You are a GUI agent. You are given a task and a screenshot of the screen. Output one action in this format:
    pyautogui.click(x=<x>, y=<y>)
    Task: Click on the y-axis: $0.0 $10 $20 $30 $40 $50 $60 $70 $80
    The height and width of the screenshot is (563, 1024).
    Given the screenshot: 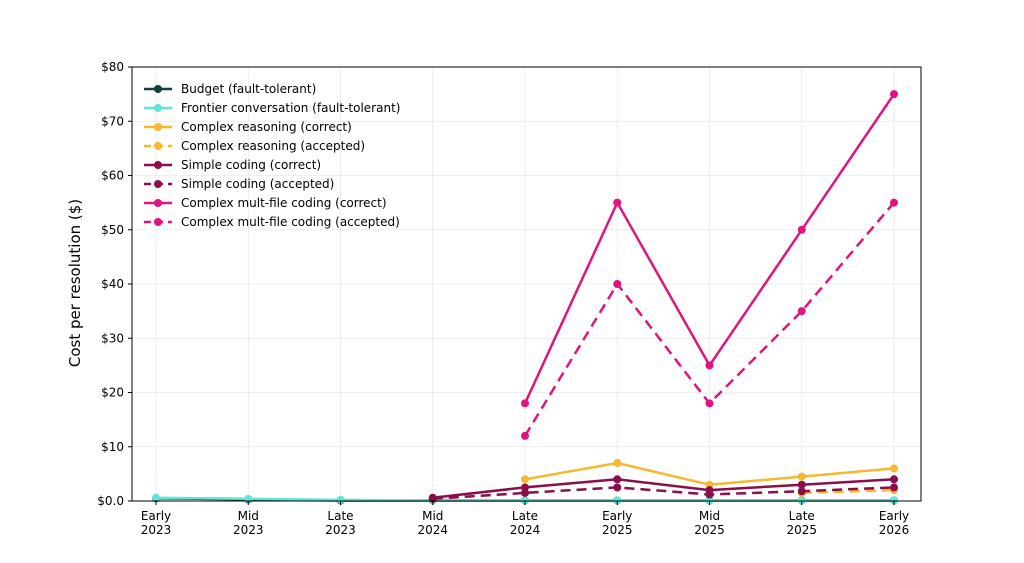 What is the action you would take?
    pyautogui.click(x=114, y=284)
    